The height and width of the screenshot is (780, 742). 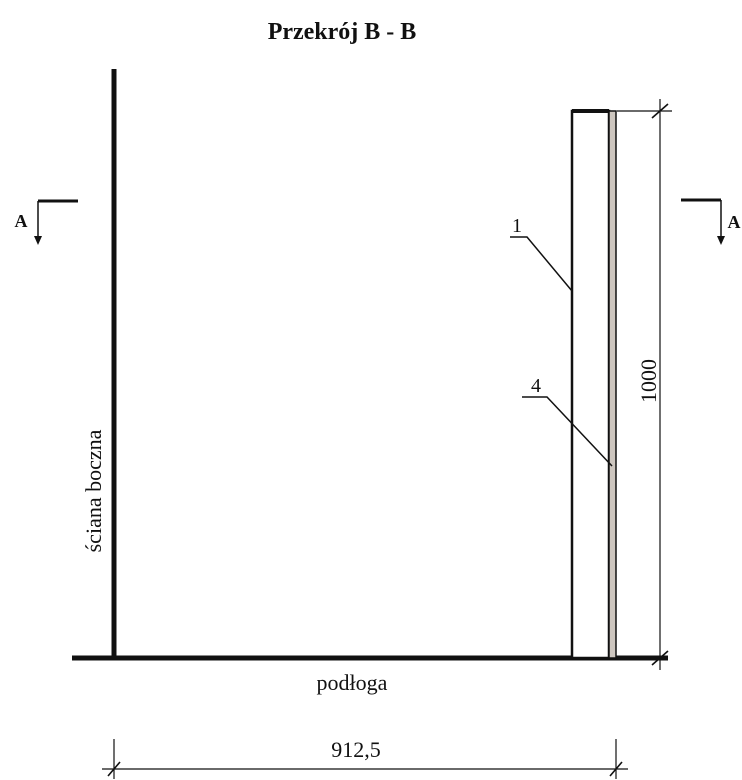 I want to click on width-dimension-value: 912,5, so click(x=356, y=749).